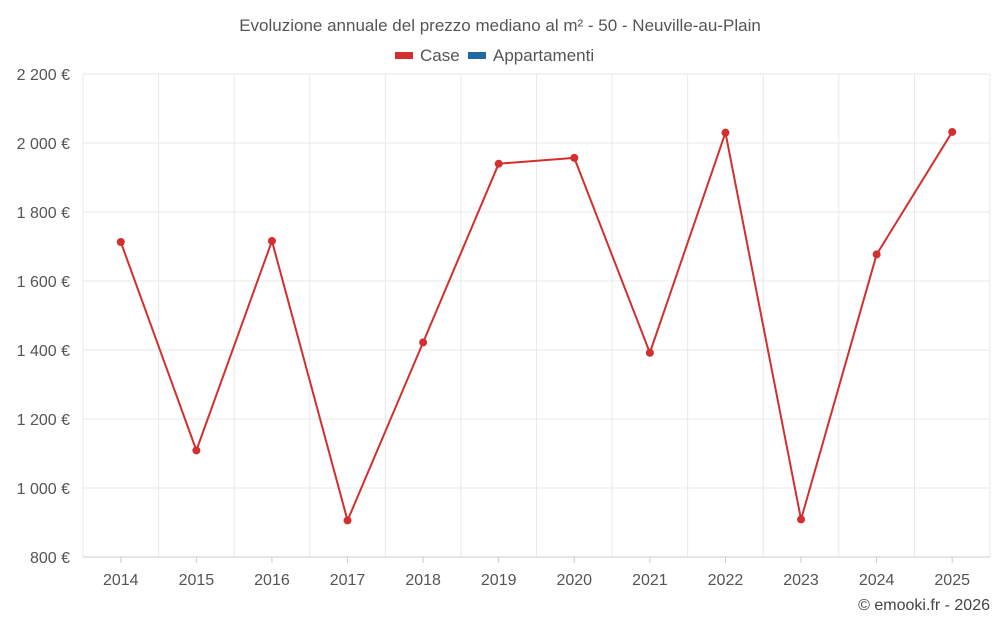 The width and height of the screenshot is (1000, 625). What do you see at coordinates (543, 55) in the screenshot?
I see `legend-label-appartamenti: Appartamenti` at bounding box center [543, 55].